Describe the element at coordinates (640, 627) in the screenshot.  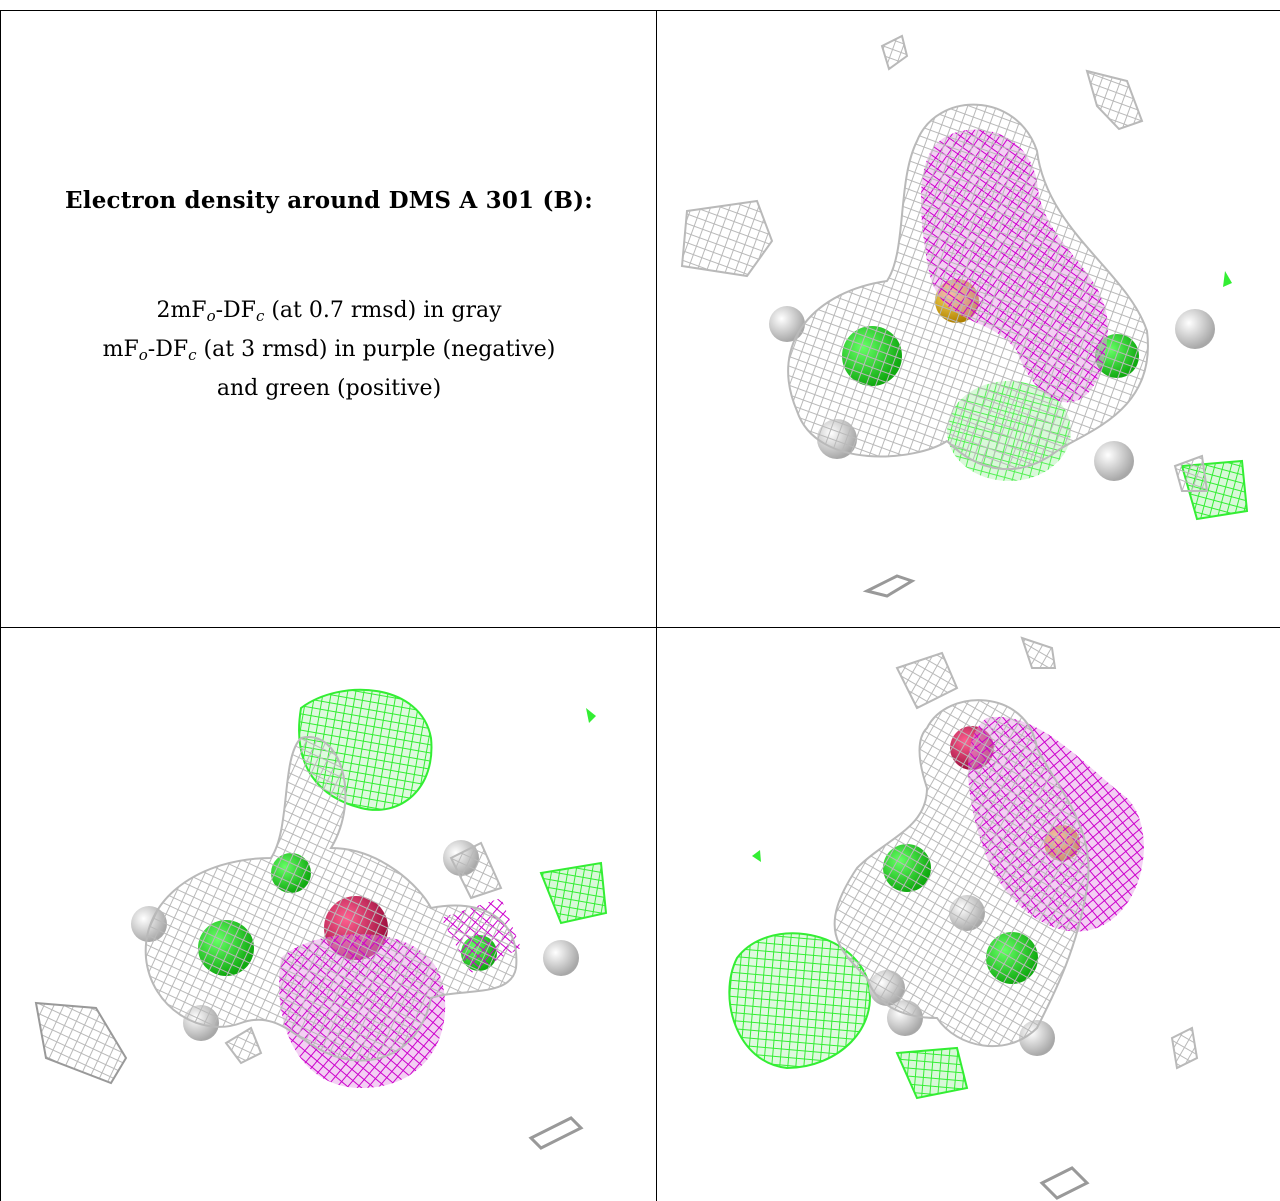
I see `border-row-divider` at that location.